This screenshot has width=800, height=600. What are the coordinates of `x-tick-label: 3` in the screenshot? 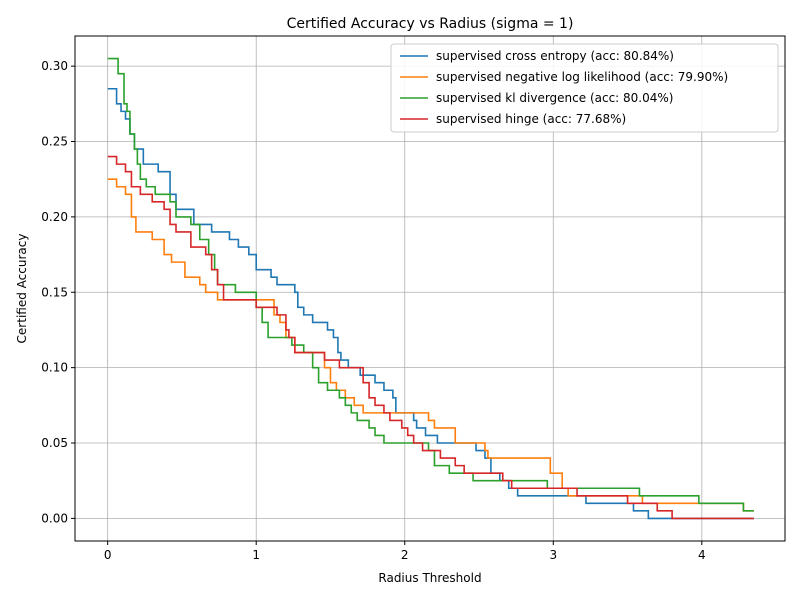 It's located at (553, 555).